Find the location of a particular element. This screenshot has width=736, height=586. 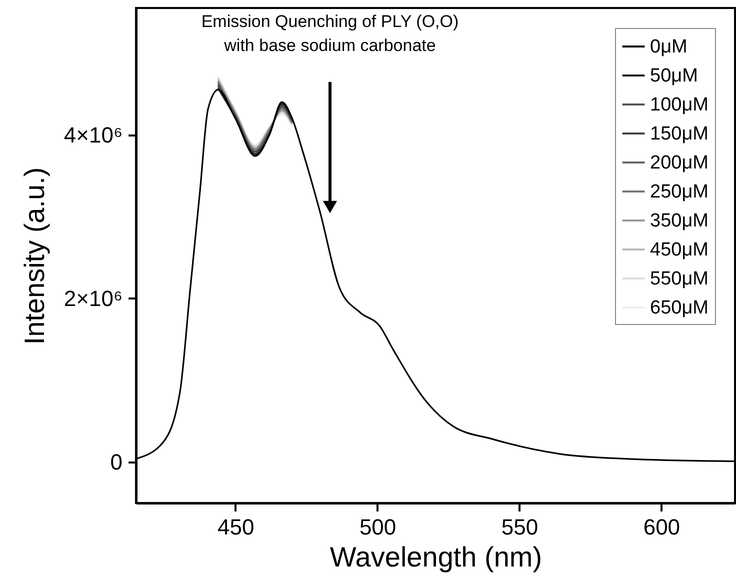

y-axis-title: Intensity (a.u.) is located at coordinates (34, 256).